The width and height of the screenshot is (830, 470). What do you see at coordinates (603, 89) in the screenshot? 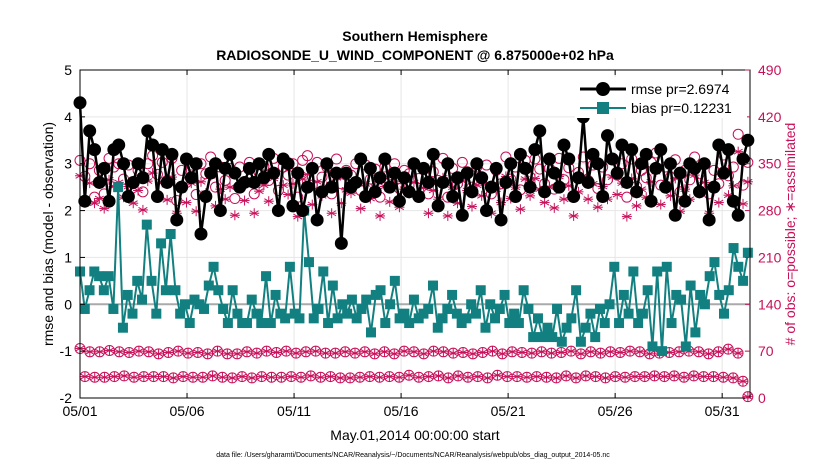
I see `legend-rmse-marker` at bounding box center [603, 89].